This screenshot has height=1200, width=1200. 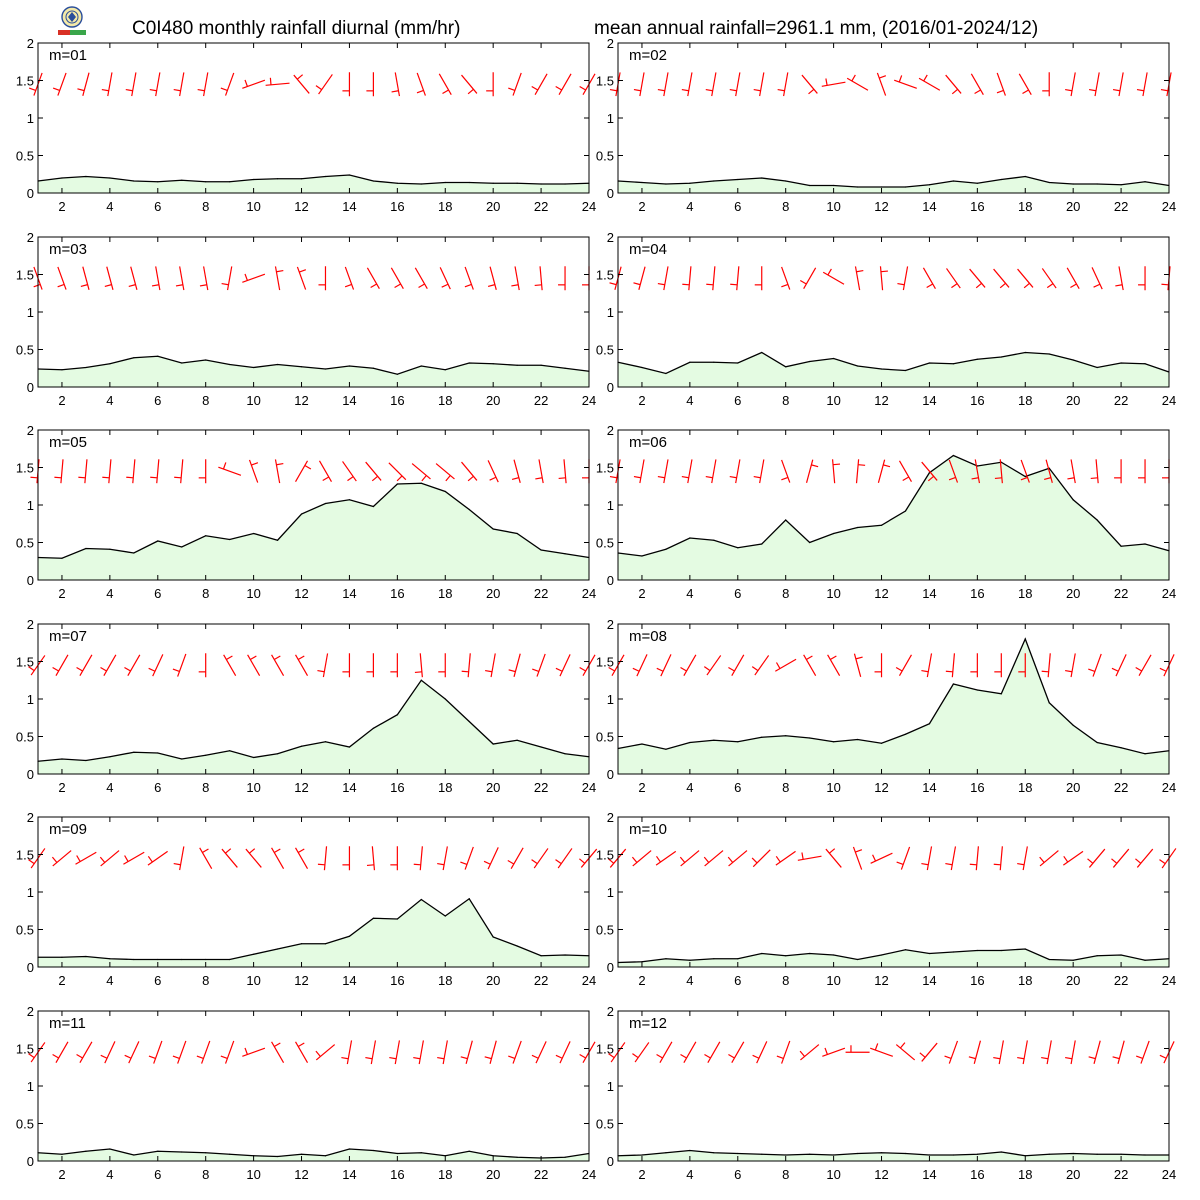 What do you see at coordinates (648, 55) in the screenshot?
I see `panel-month-label: m=02` at bounding box center [648, 55].